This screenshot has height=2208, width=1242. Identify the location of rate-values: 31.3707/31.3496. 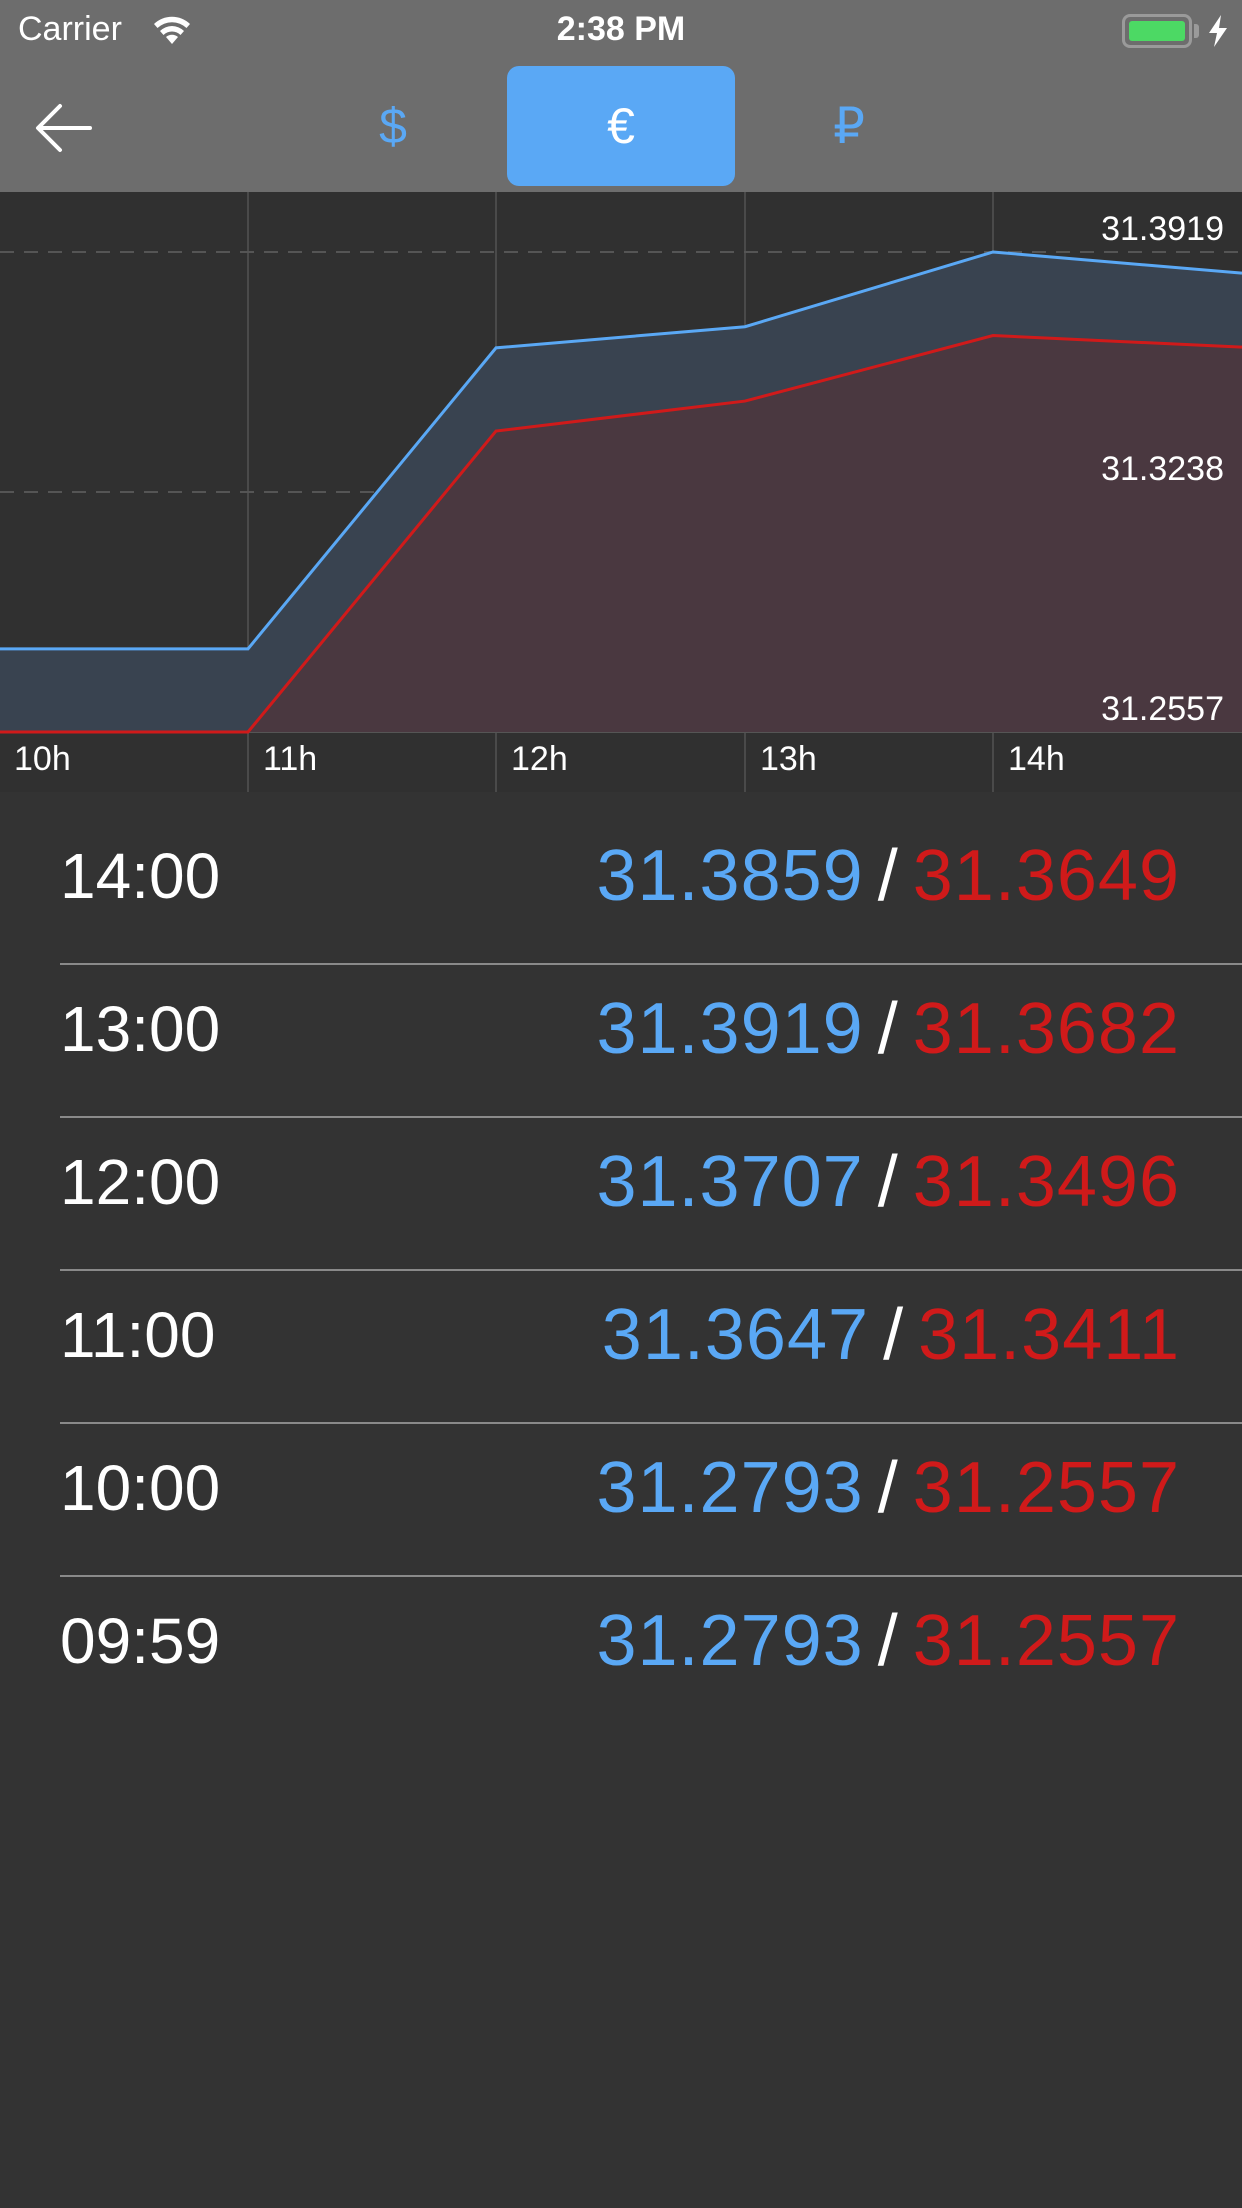
(888, 1182).